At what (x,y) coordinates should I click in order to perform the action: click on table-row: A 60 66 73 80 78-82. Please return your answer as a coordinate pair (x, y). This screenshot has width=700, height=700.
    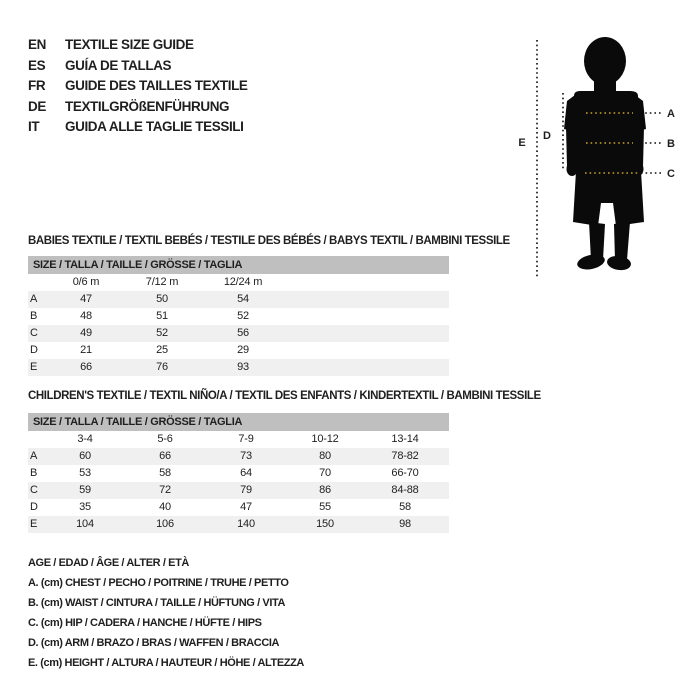
    Looking at the image, I should click on (238, 456).